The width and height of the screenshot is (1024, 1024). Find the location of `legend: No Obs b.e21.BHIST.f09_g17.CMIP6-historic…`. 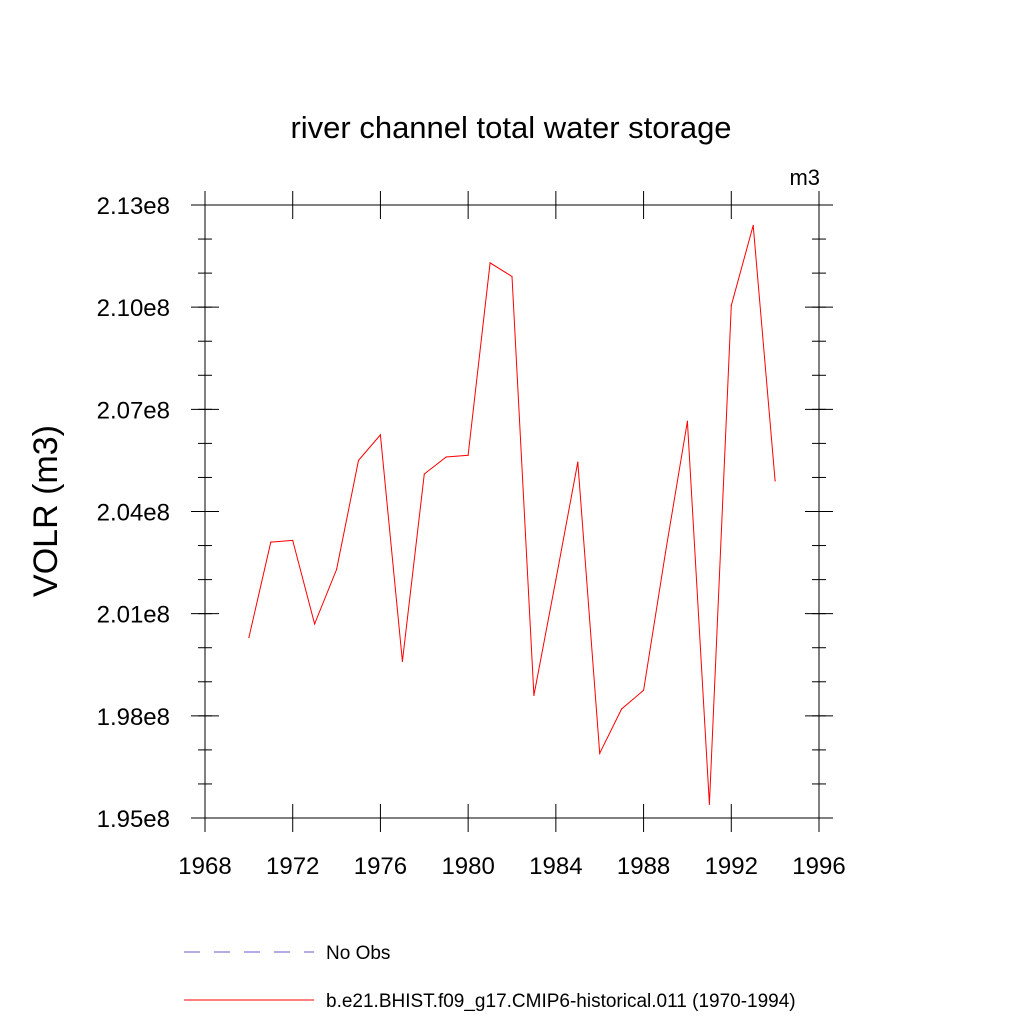

legend: No Obs b.e21.BHIST.f09_g17.CMIP6-historic… is located at coordinates (490, 977).